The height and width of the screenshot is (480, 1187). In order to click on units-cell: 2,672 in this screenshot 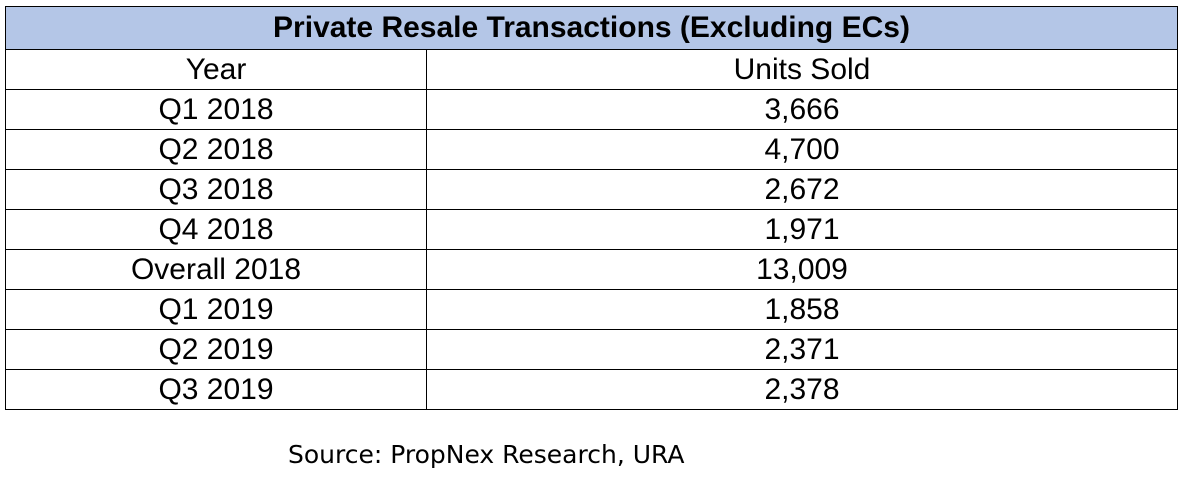, I will do `click(802, 189)`.